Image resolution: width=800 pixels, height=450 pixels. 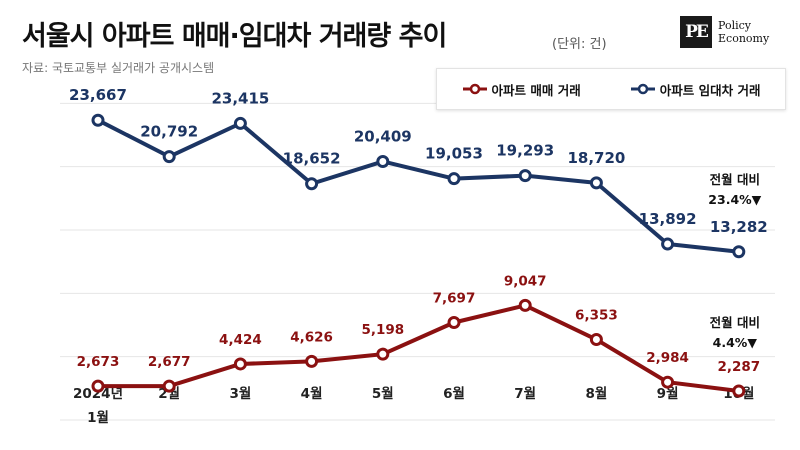 I want to click on x-tick-label-line: 8월, so click(x=596, y=393).